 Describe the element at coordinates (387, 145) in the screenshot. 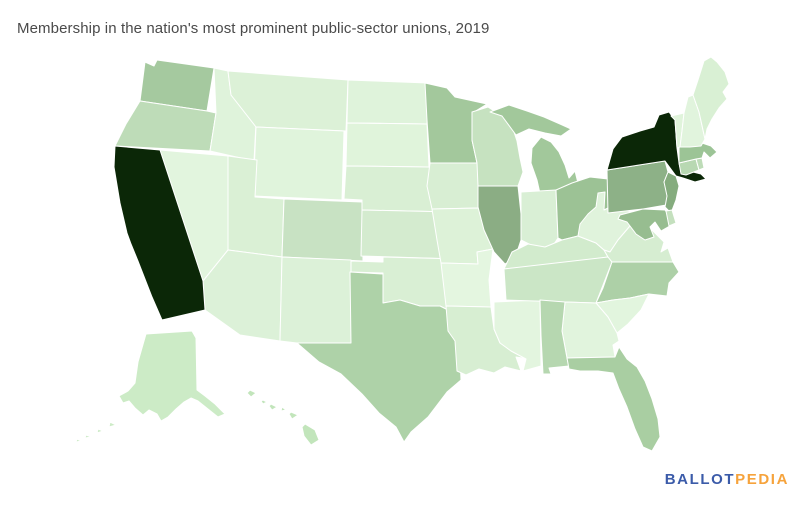

I see `state-south-dakota` at that location.